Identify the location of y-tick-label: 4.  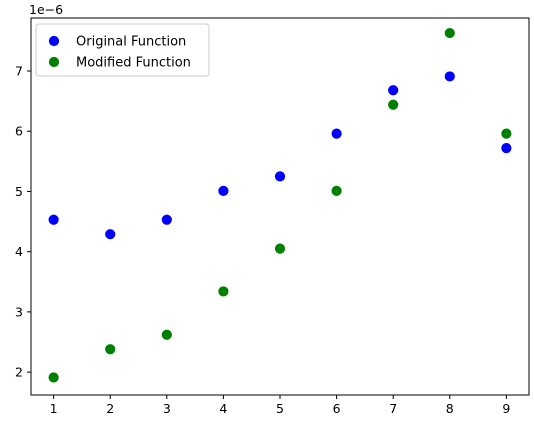
(19, 251).